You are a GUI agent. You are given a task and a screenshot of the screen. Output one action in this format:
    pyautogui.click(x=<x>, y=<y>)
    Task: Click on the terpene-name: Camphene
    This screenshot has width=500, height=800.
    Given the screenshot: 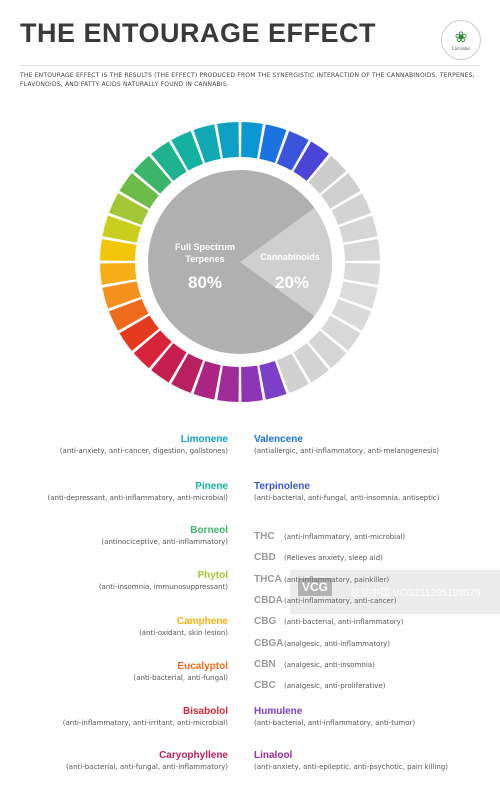 What is the action you would take?
    pyautogui.click(x=202, y=621)
    